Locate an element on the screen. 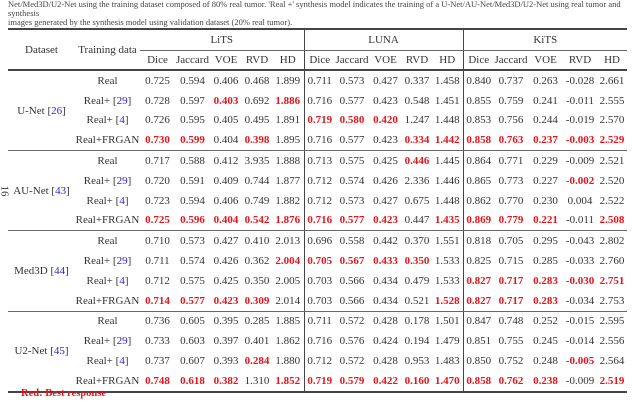 The image size is (640, 402). value-cell: 2.753 is located at coordinates (612, 301).